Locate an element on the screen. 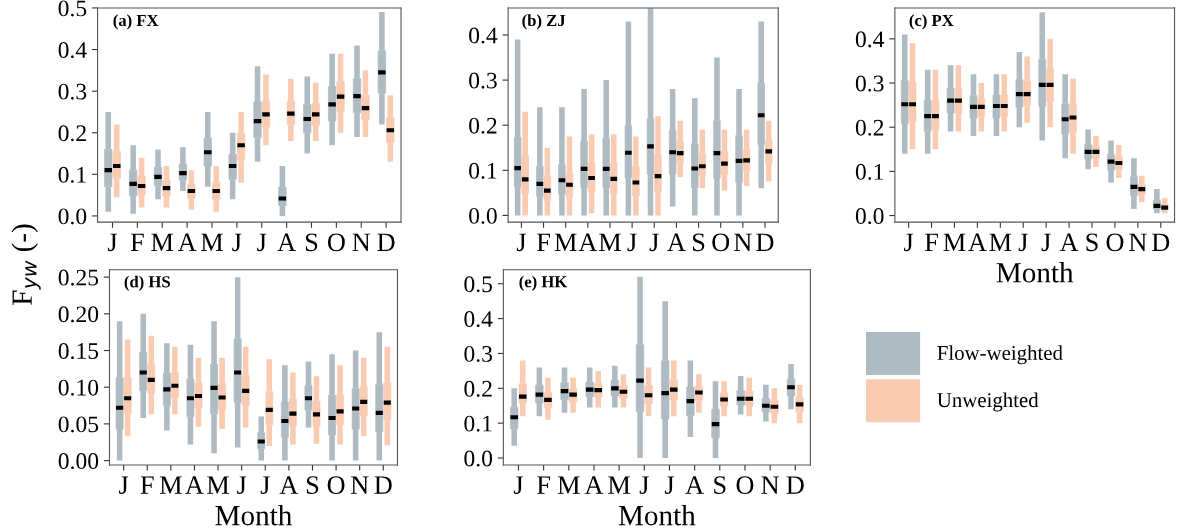 This screenshot has height=529, width=1190. chart-title: (e) HK is located at coordinates (543, 283).